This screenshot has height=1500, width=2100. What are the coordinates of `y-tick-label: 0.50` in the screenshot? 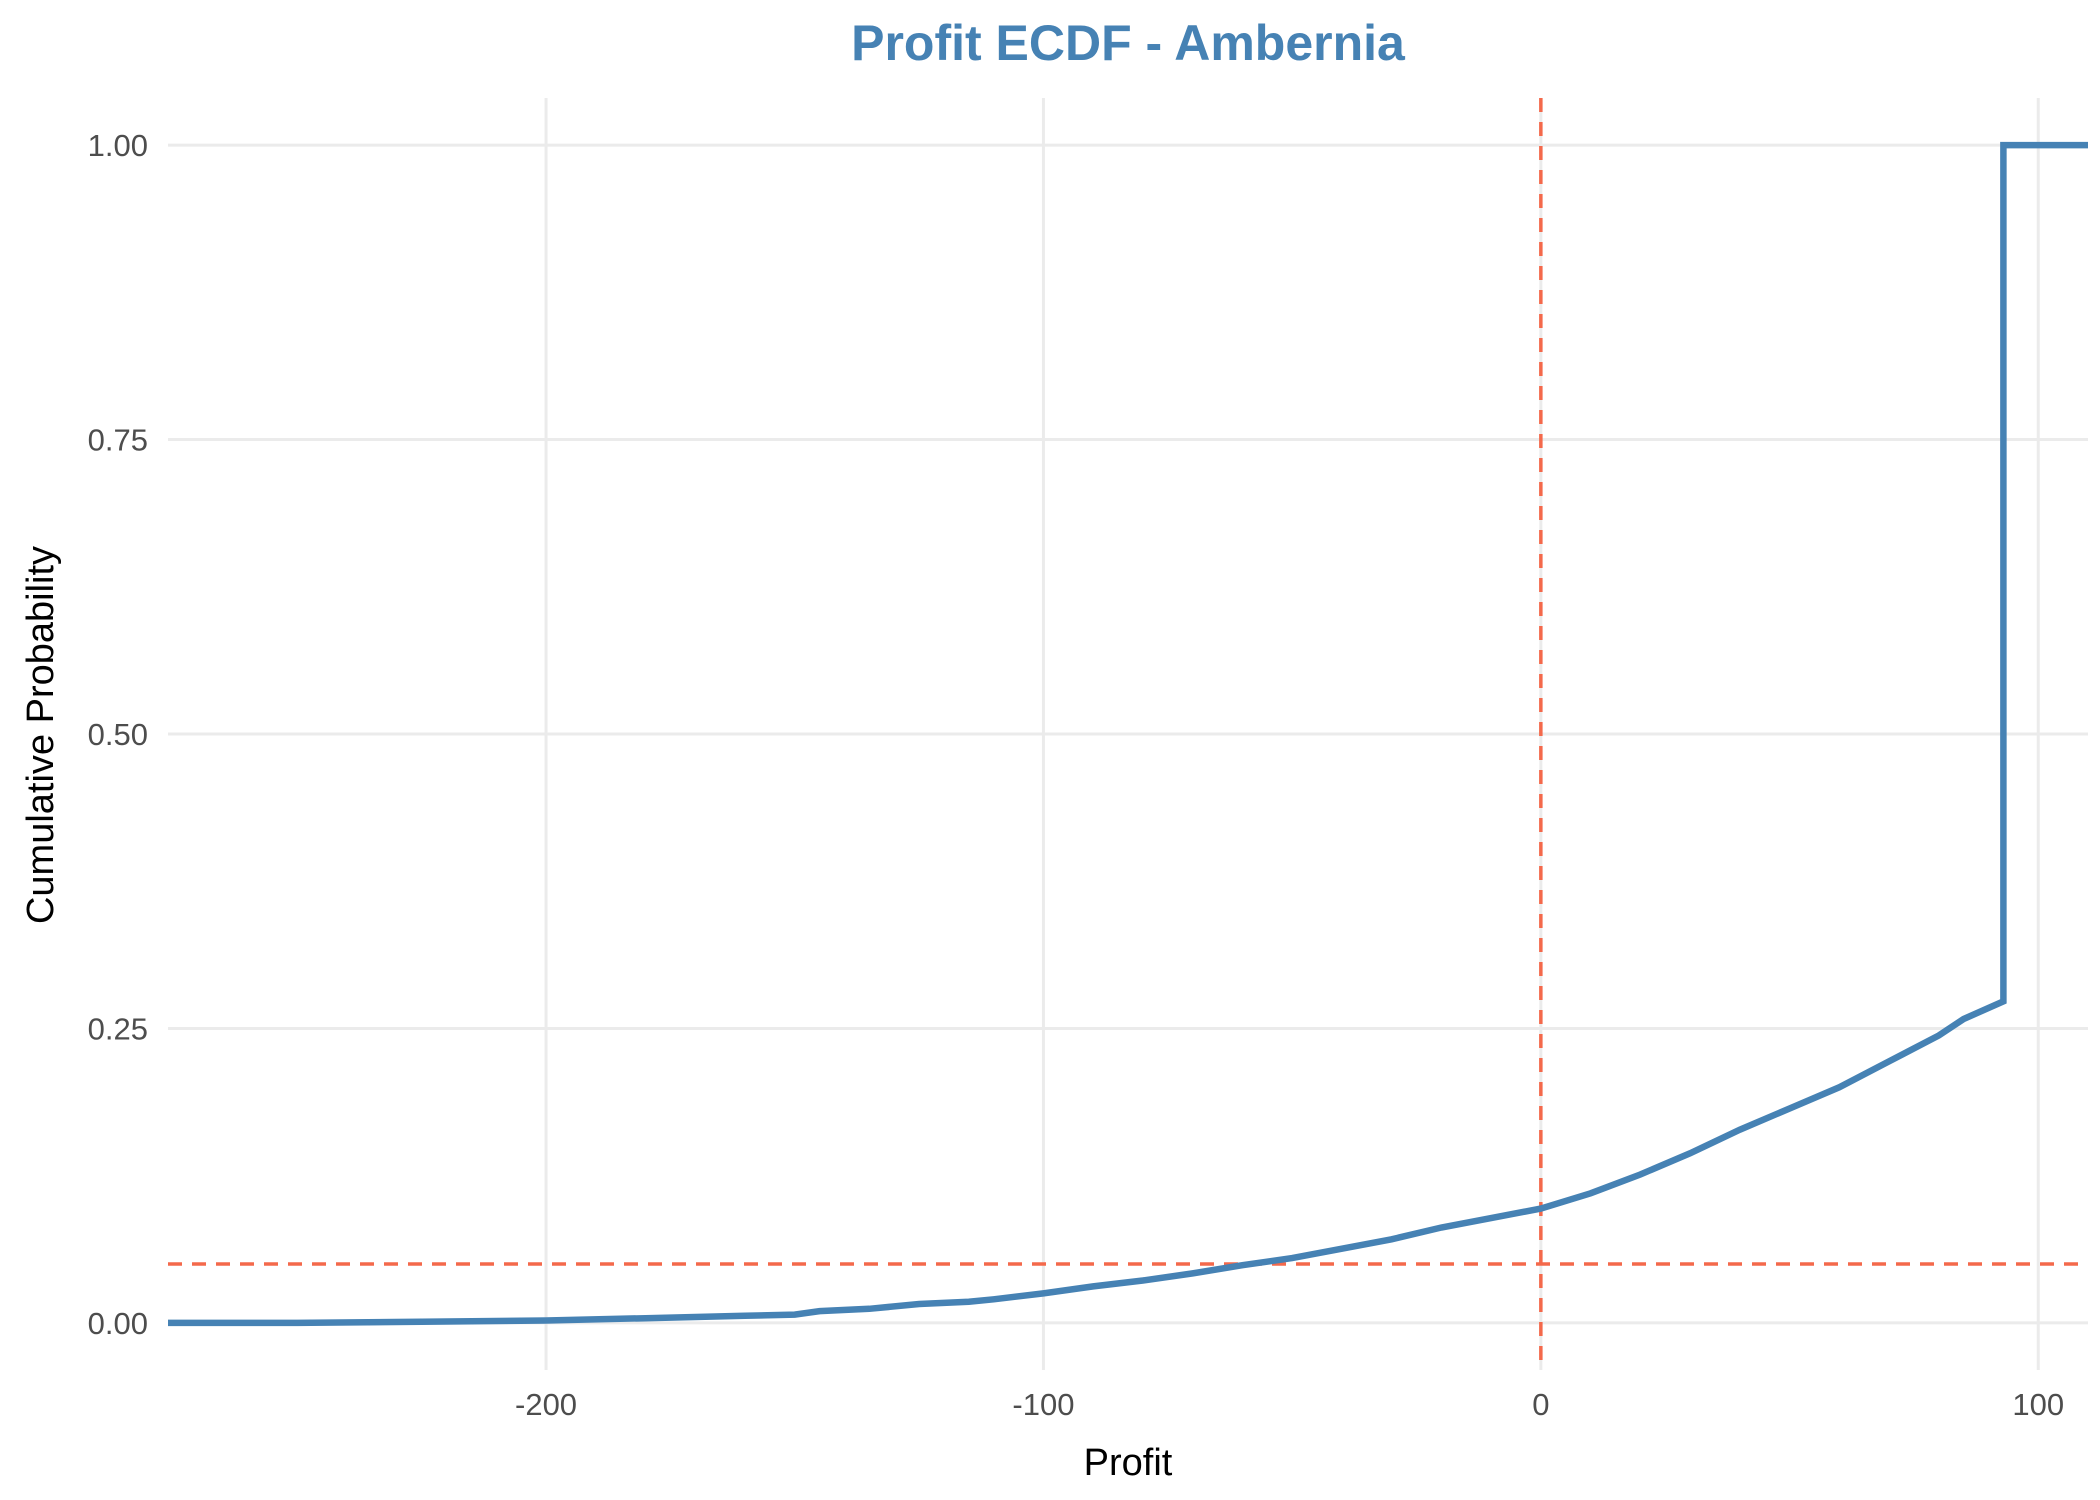 It's located at (118, 734).